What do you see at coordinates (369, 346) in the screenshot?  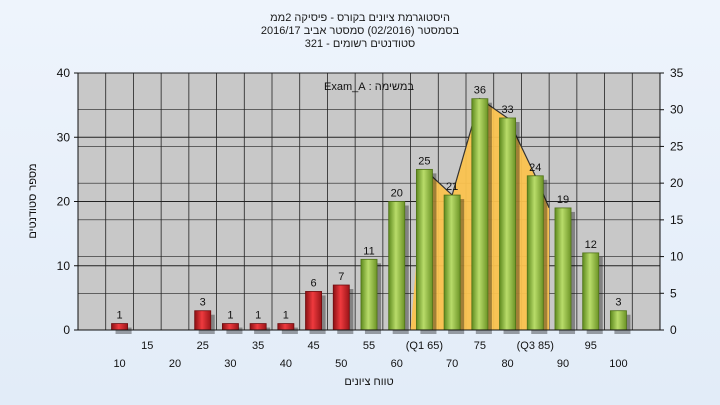 I see `x-tick-label-upper-55: 55` at bounding box center [369, 346].